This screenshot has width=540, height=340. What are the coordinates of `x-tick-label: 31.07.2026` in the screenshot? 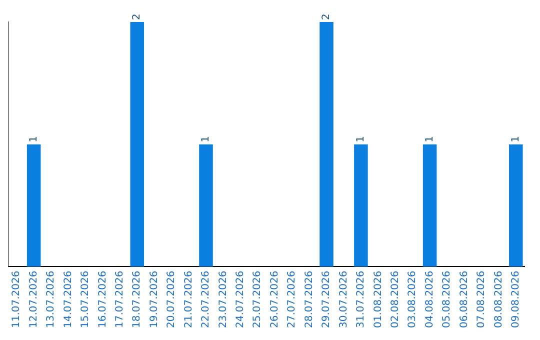 It's located at (361, 299).